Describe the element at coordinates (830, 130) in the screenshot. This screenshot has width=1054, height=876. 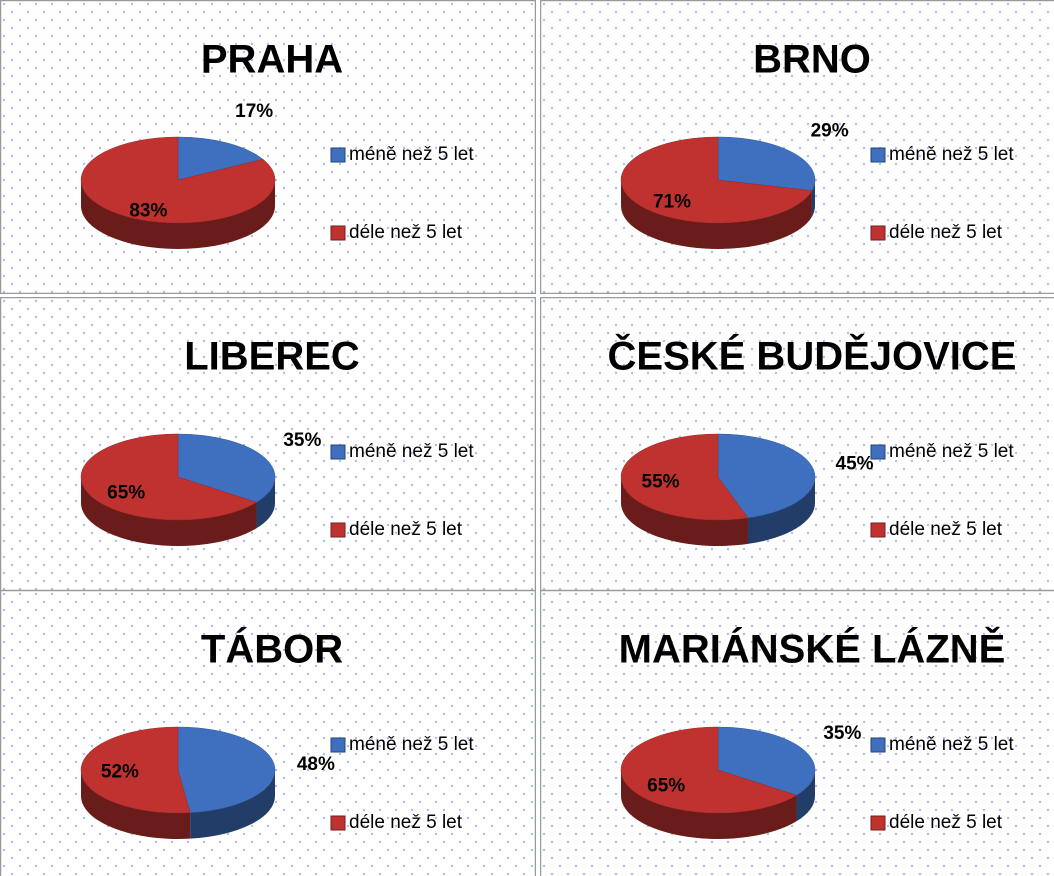
I see `data-label: 29%` at that location.